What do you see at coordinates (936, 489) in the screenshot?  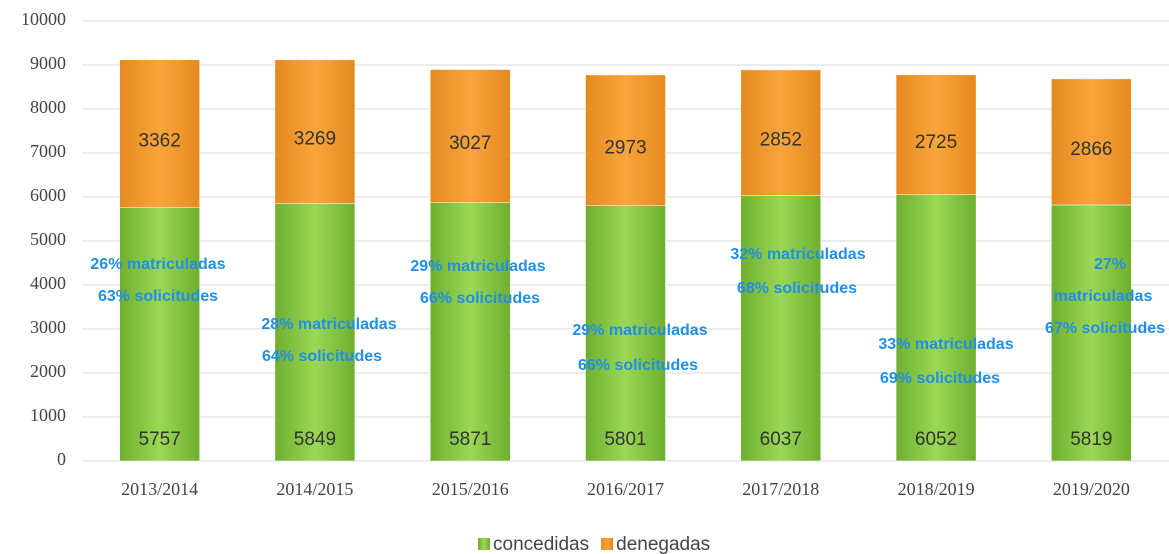 I see `x-tick-label: 2018/2019` at bounding box center [936, 489].